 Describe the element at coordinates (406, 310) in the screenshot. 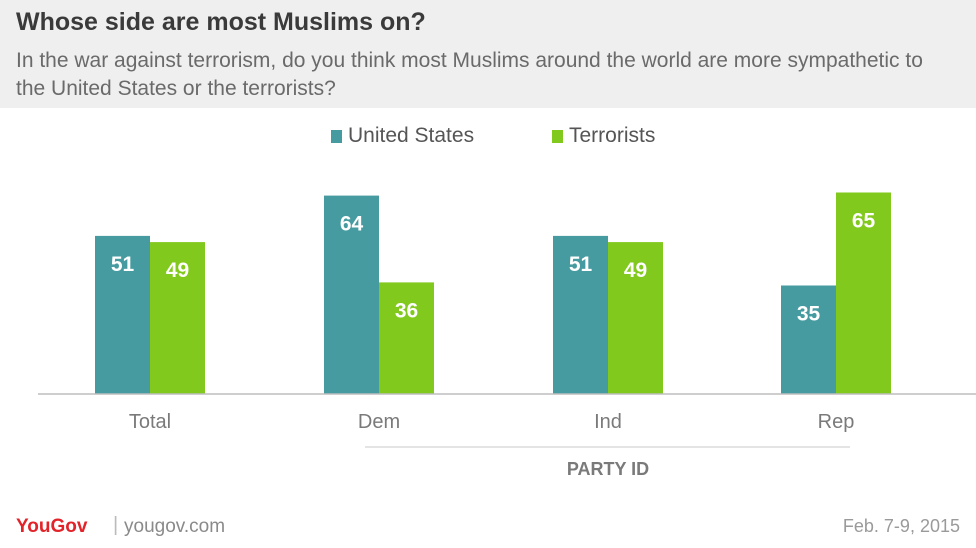

I see `data-label-terrorists-dem: 36` at that location.